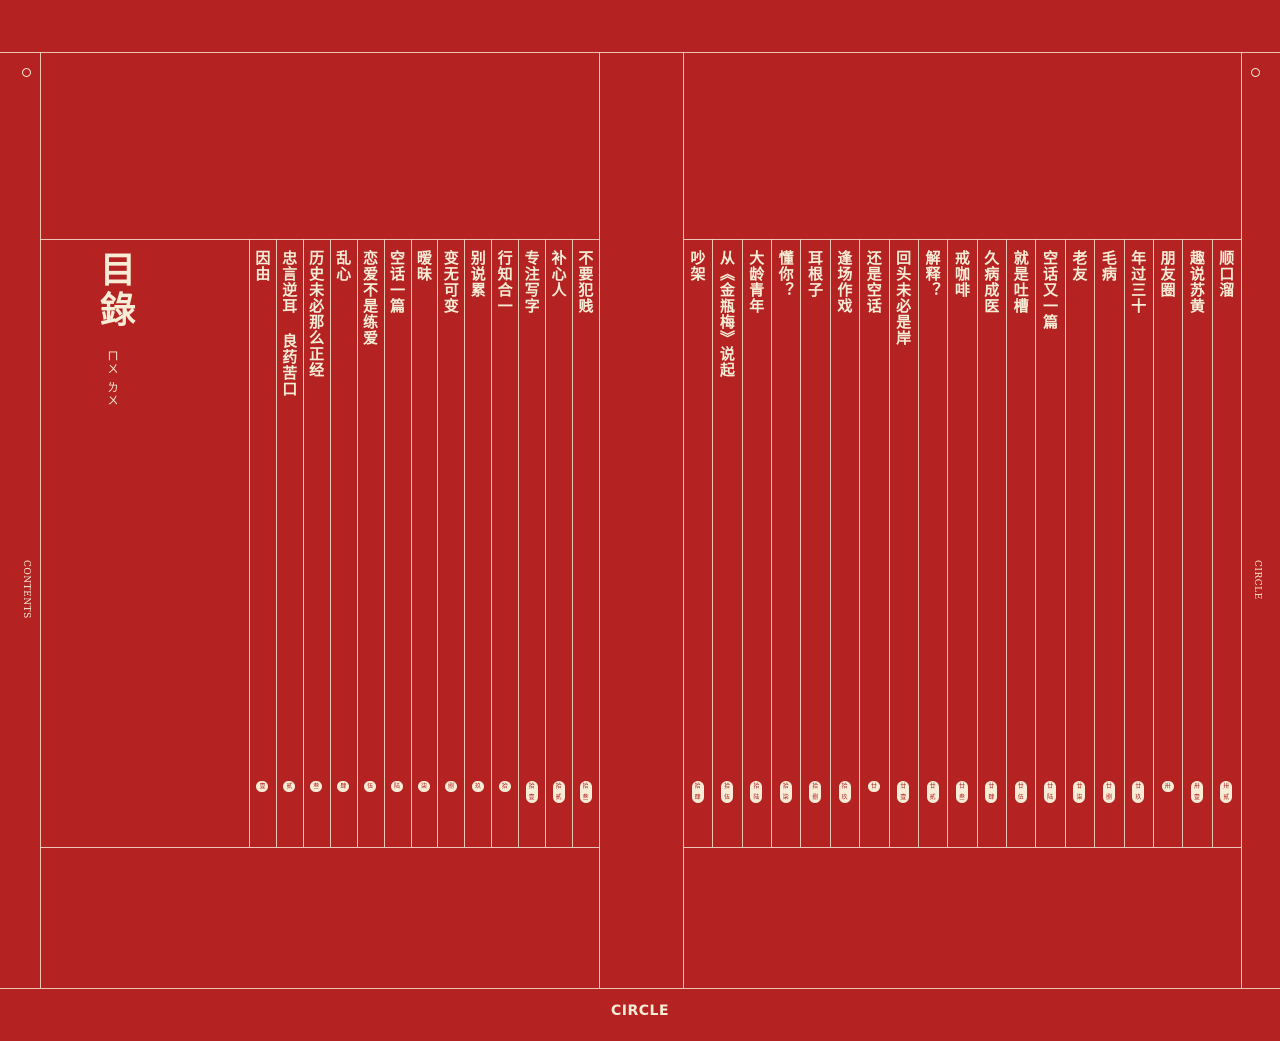 The height and width of the screenshot is (1041, 1280). What do you see at coordinates (397, 282) in the screenshot?
I see `toc-entry-title: 空话一篇` at bounding box center [397, 282].